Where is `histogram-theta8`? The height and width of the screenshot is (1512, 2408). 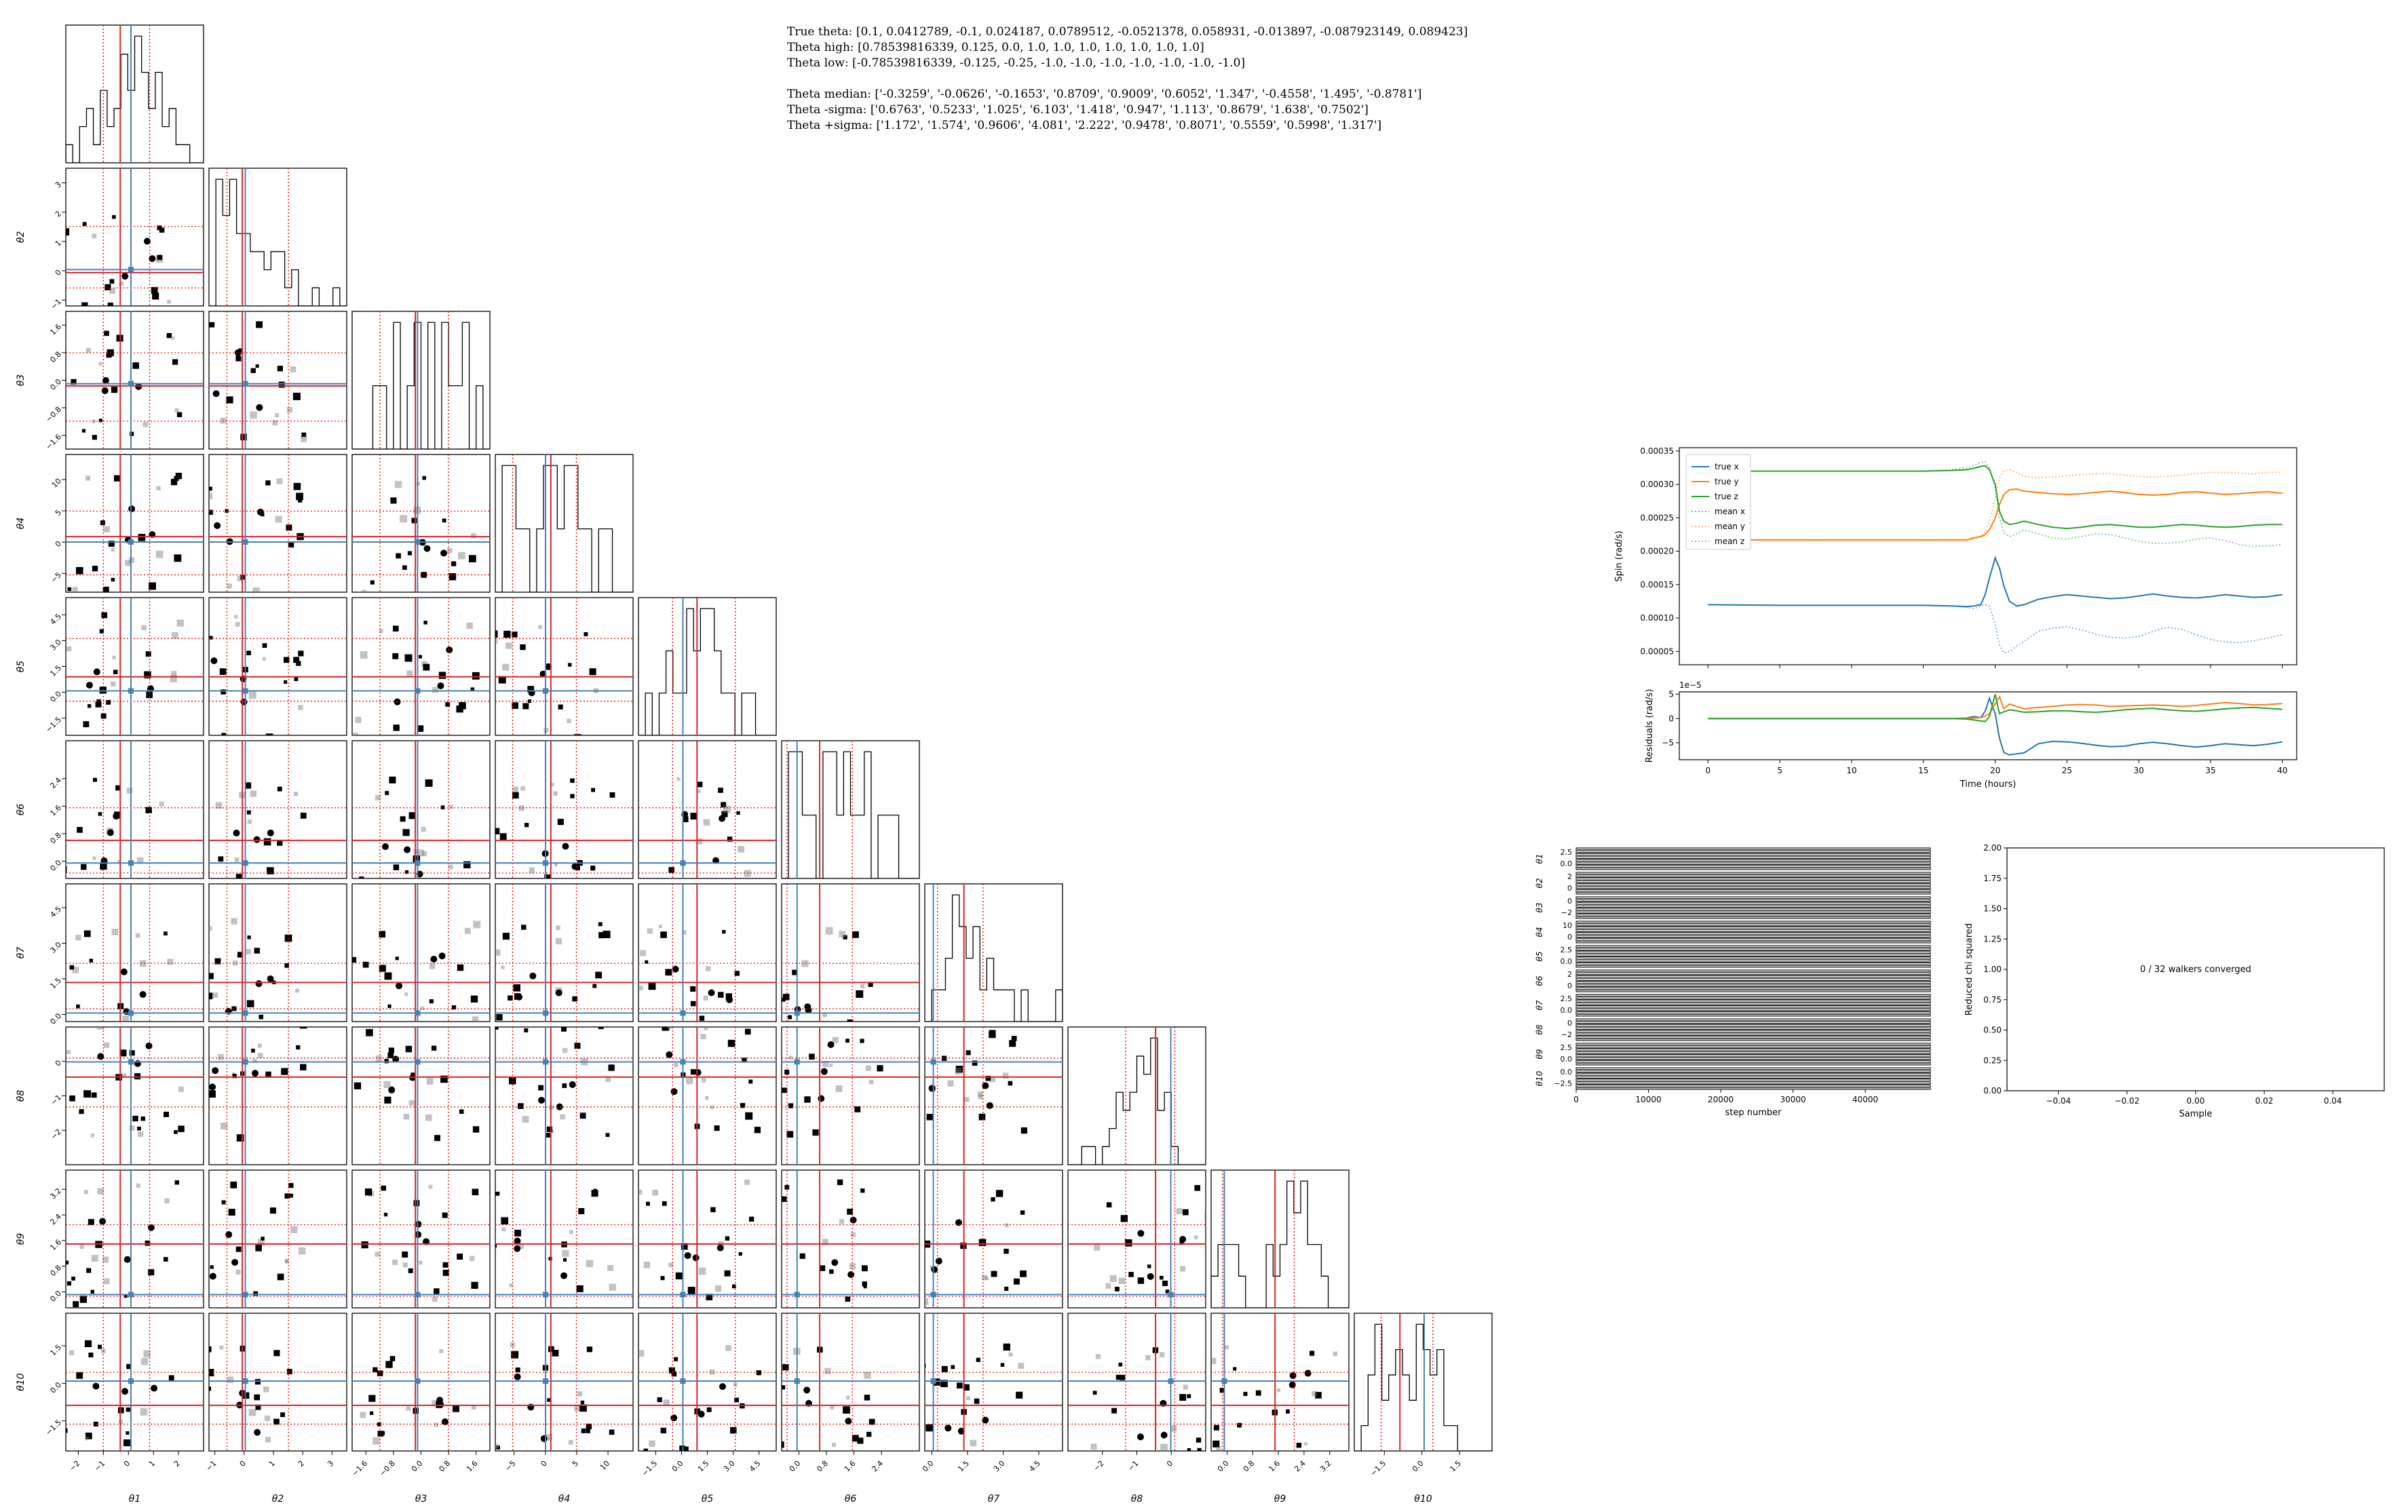 histogram-theta8 is located at coordinates (1137, 1101).